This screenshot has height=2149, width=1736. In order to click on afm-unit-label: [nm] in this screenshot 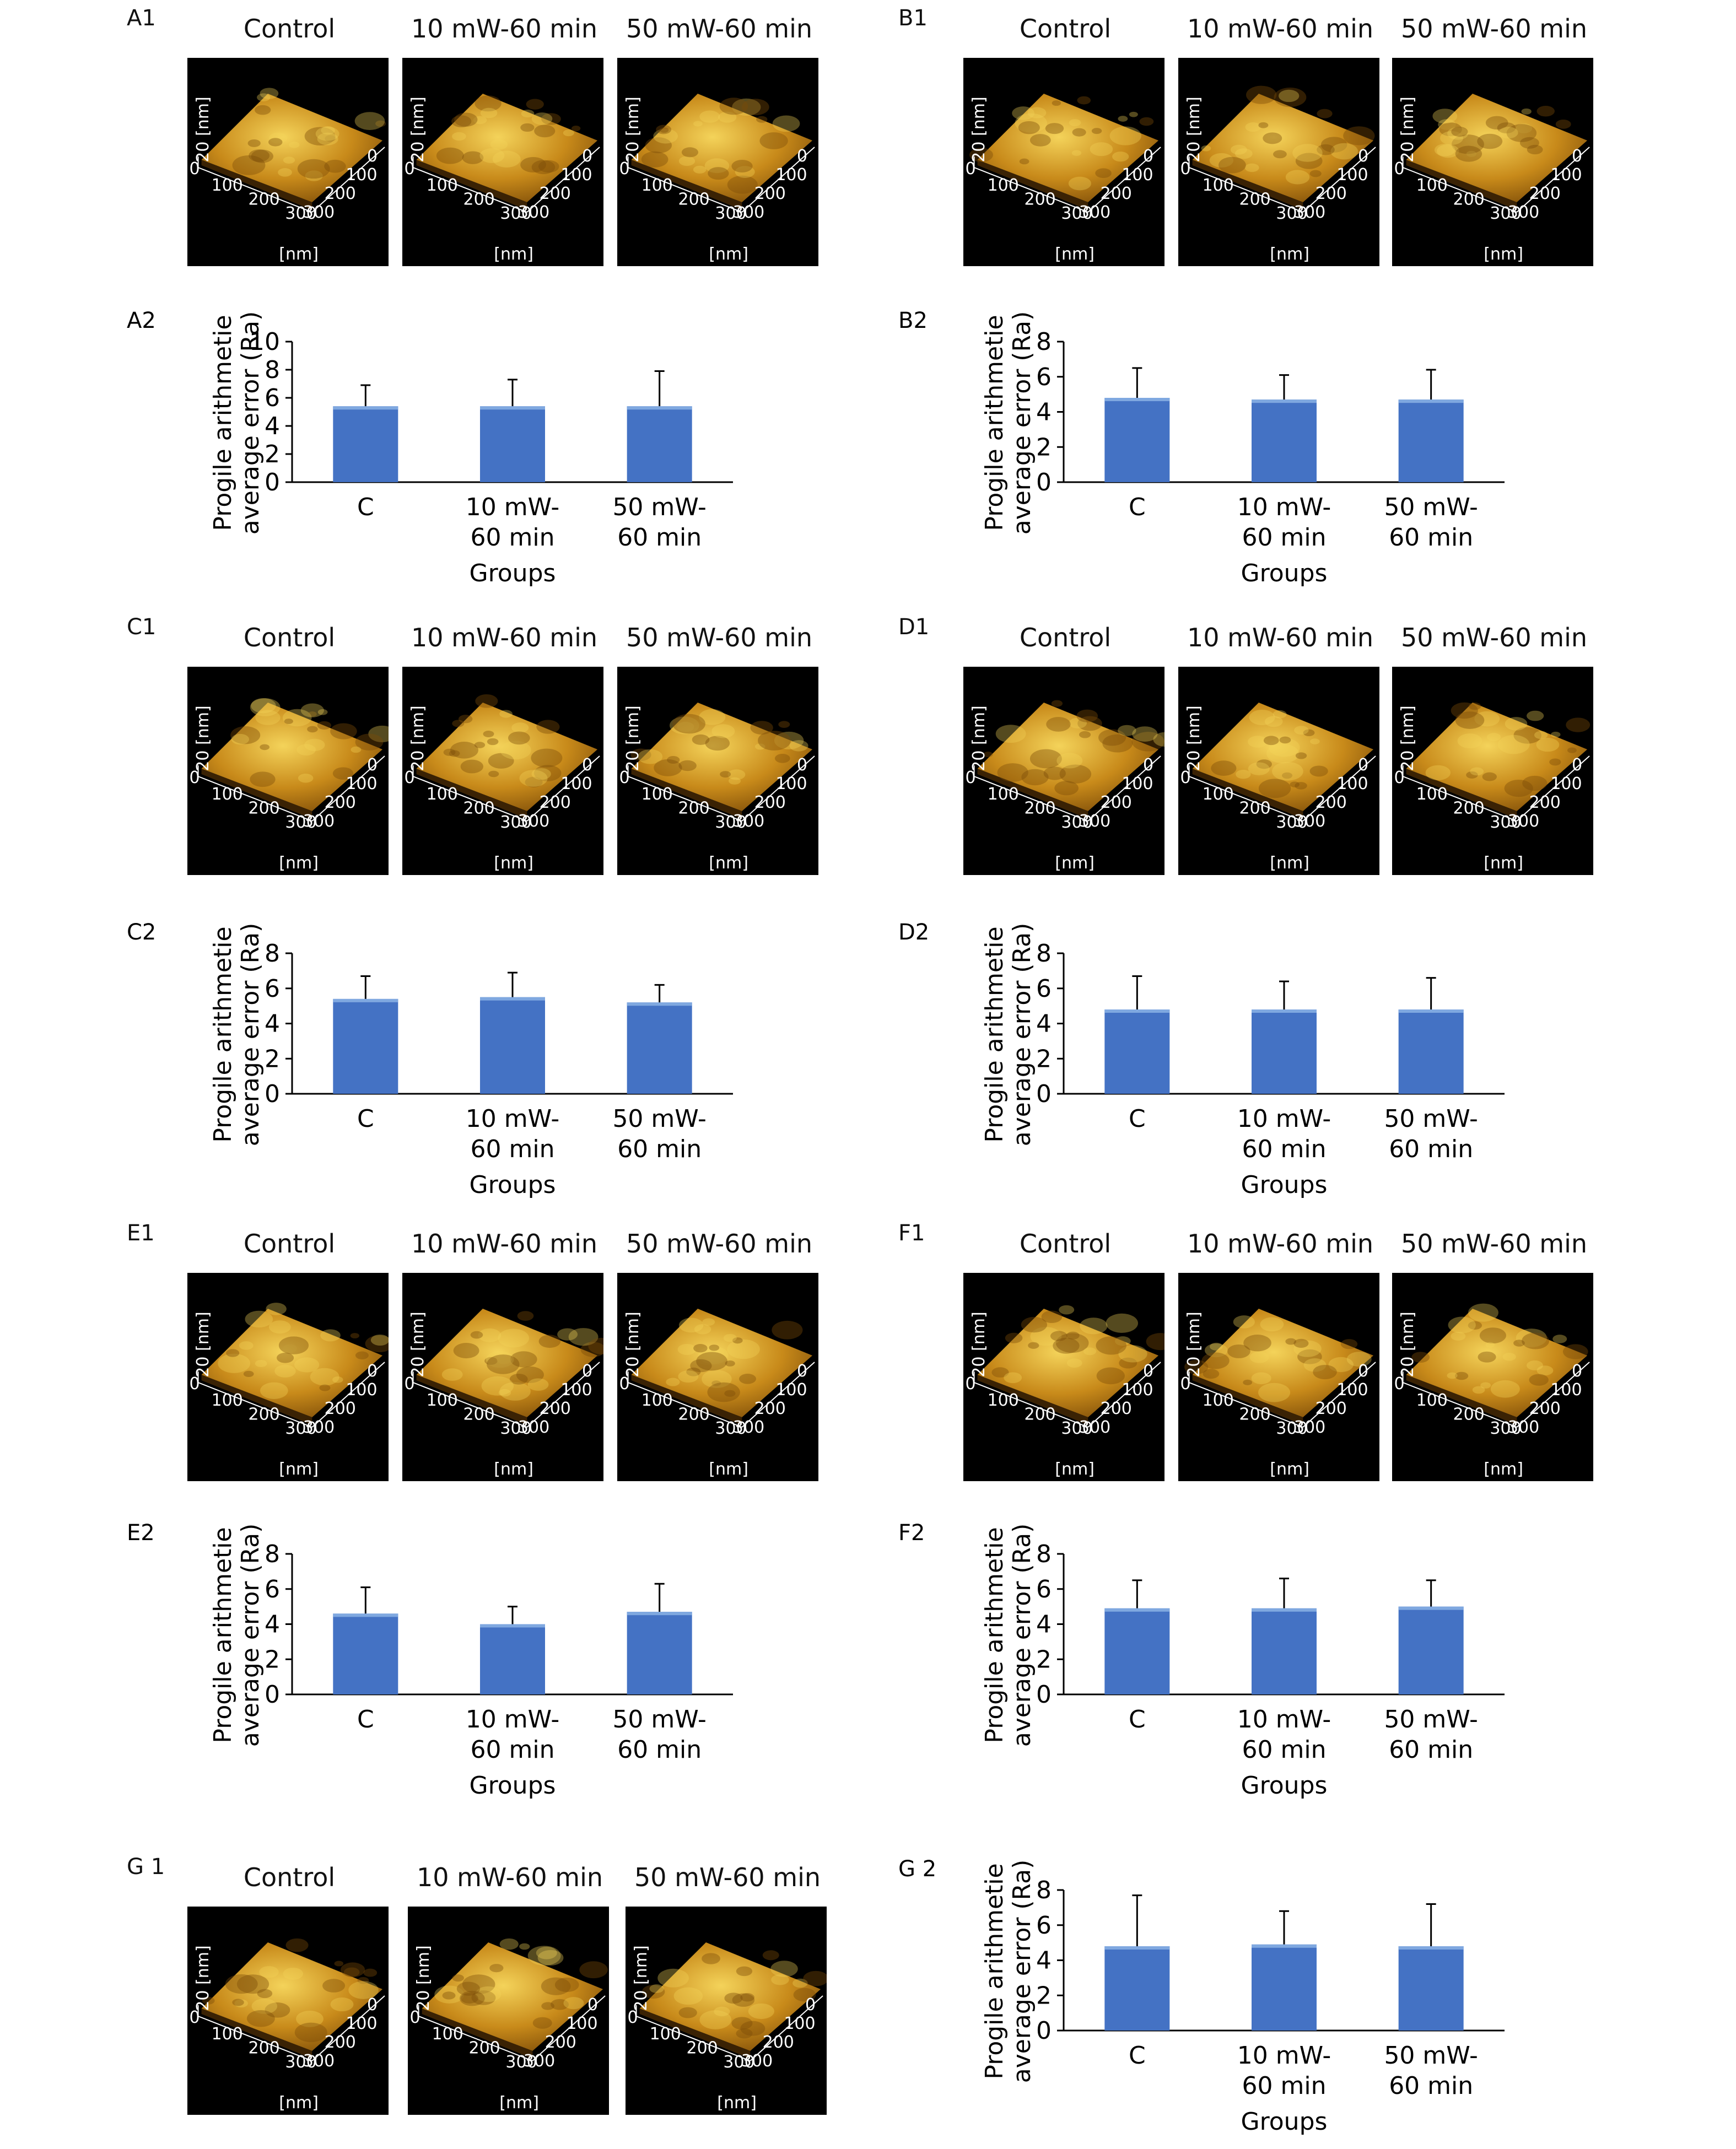, I will do `click(1289, 863)`.